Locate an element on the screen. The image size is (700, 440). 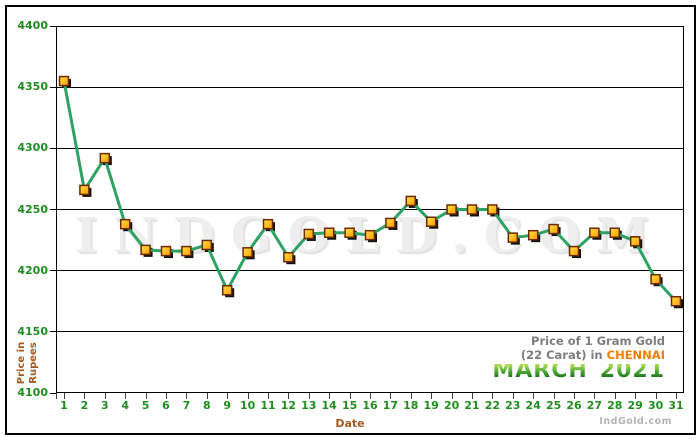
x-axis-label-10: 10 is located at coordinates (247, 405).